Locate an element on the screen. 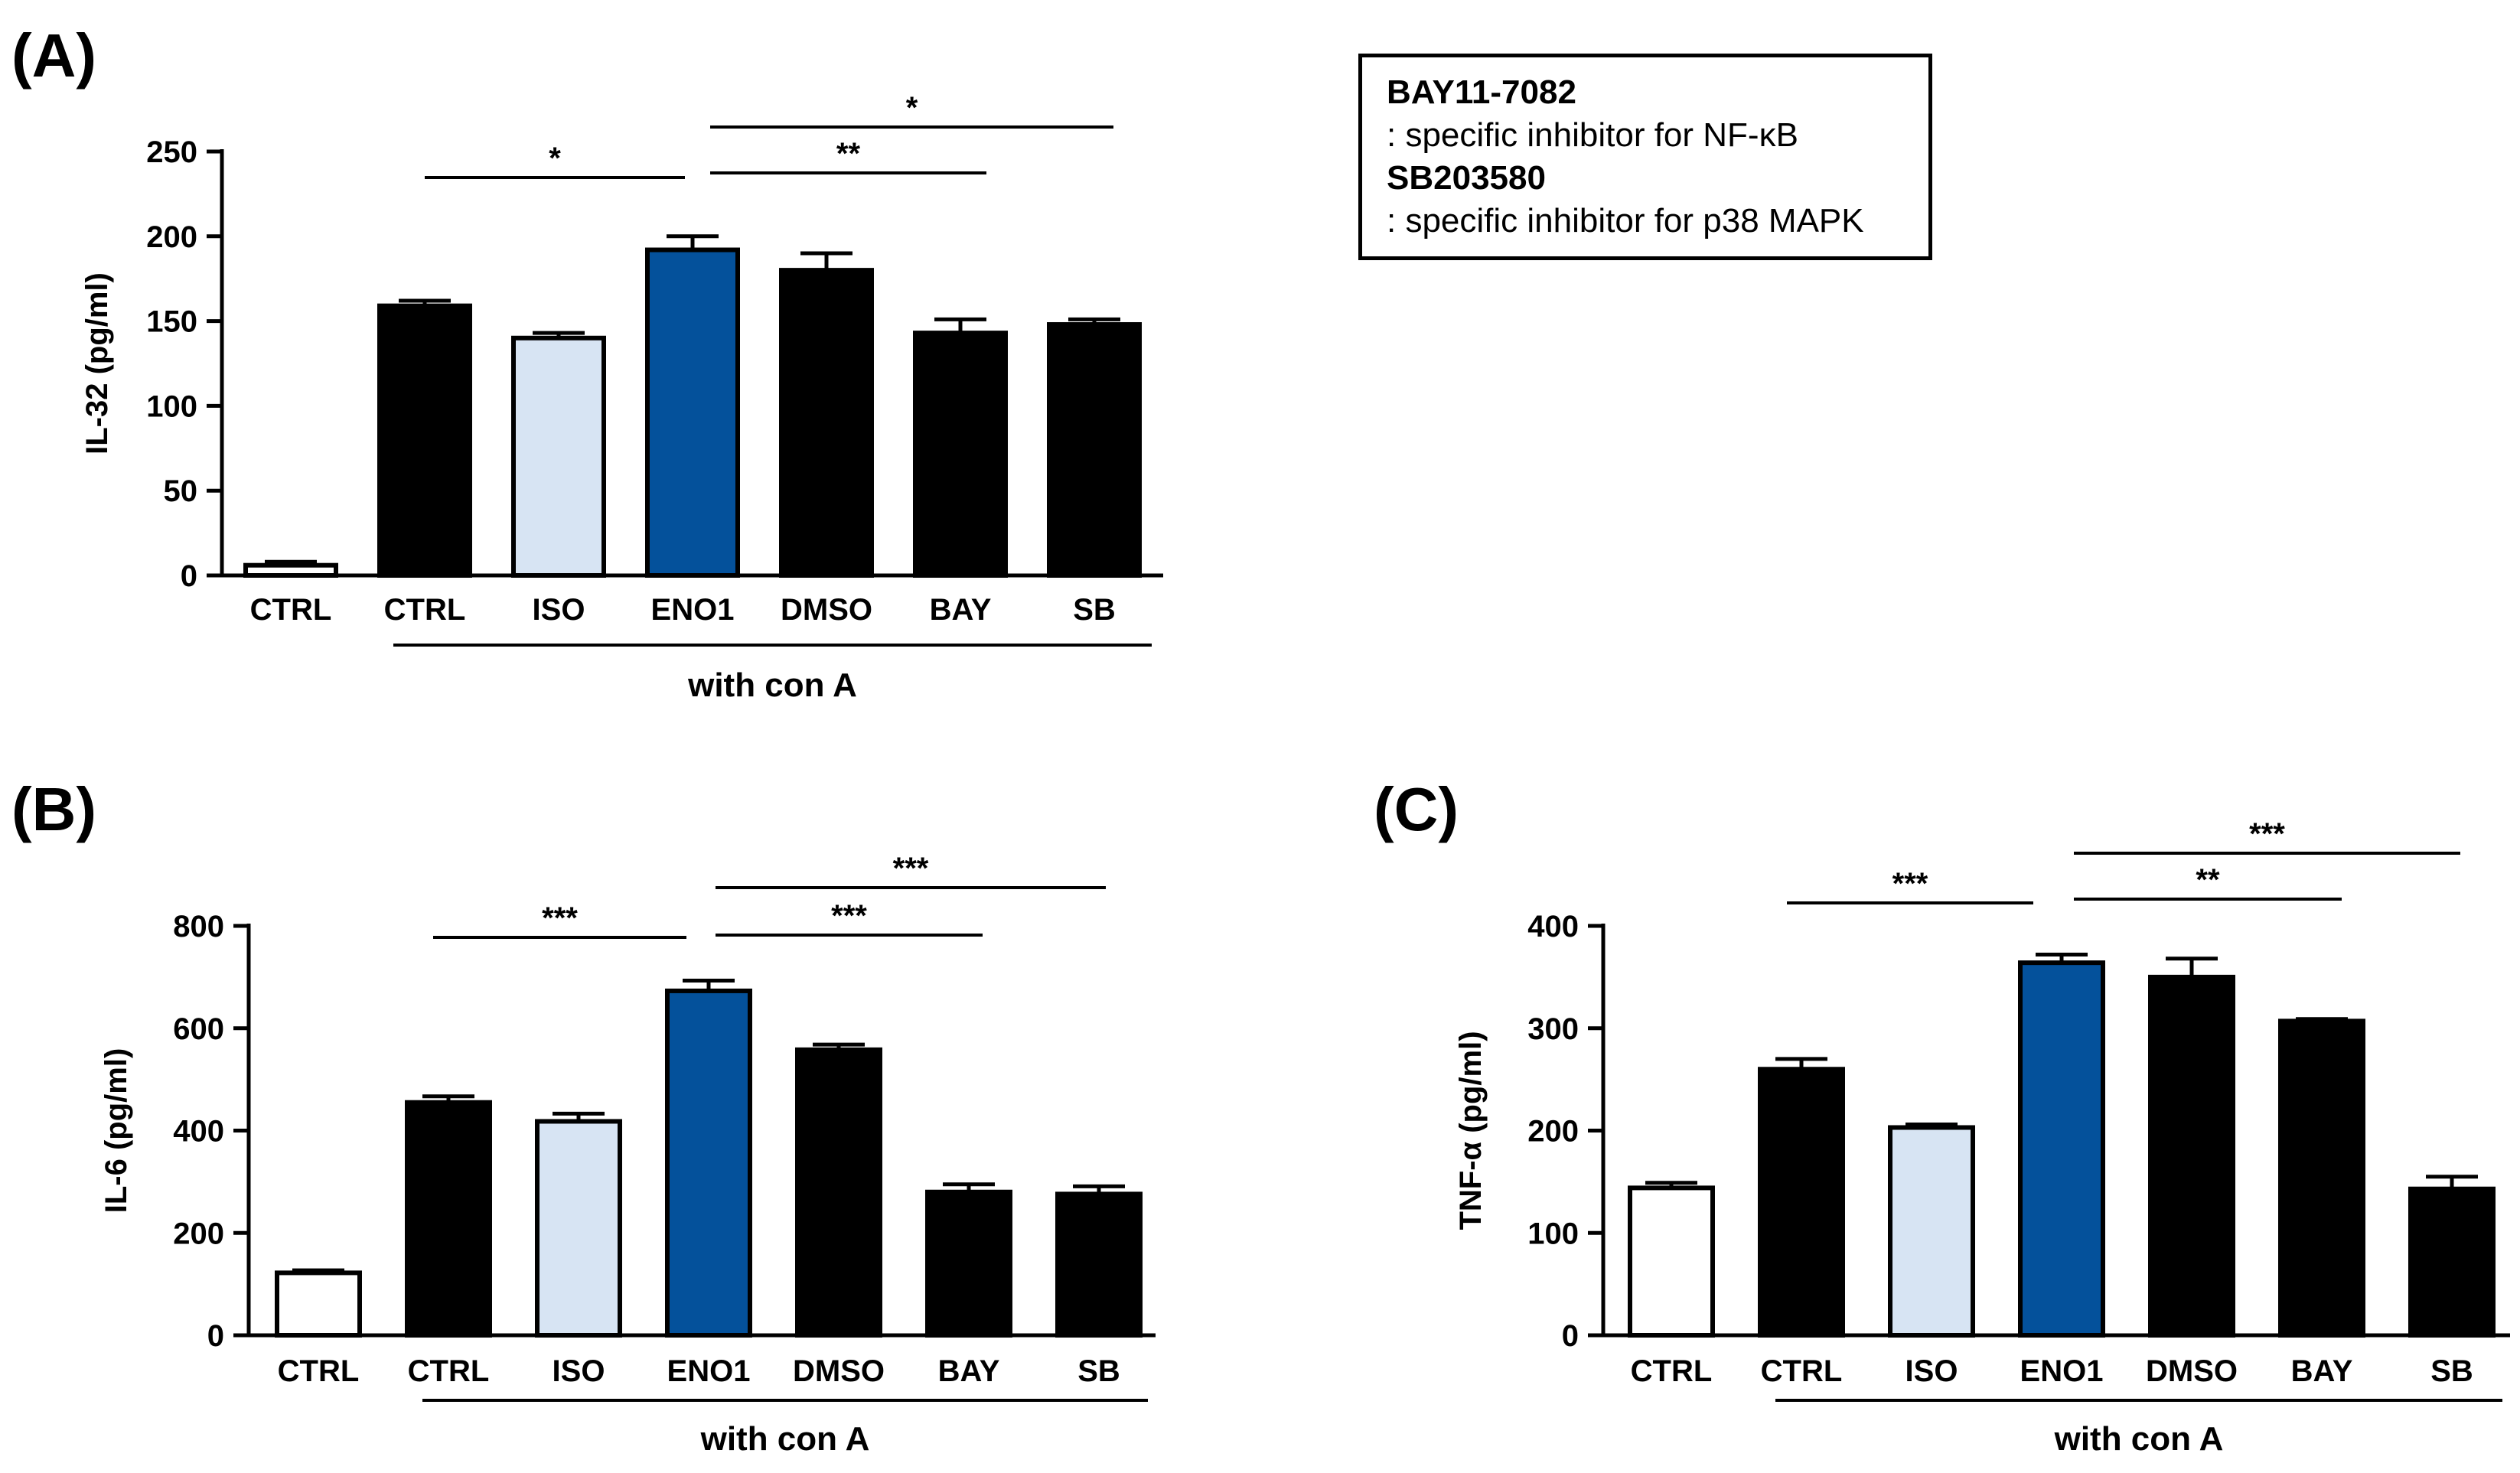  y-axis-label: IL-6 (pg/ml) is located at coordinates (116, 1131).